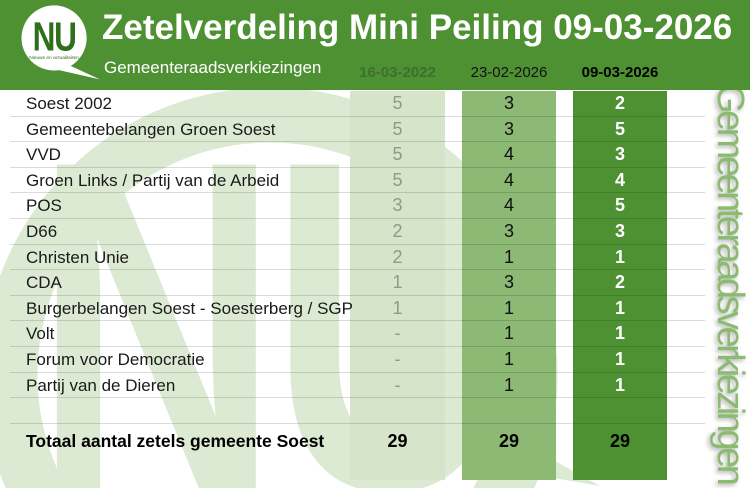 The height and width of the screenshot is (488, 750). What do you see at coordinates (620, 441) in the screenshot?
I see `total-seats-current-poll: 29` at bounding box center [620, 441].